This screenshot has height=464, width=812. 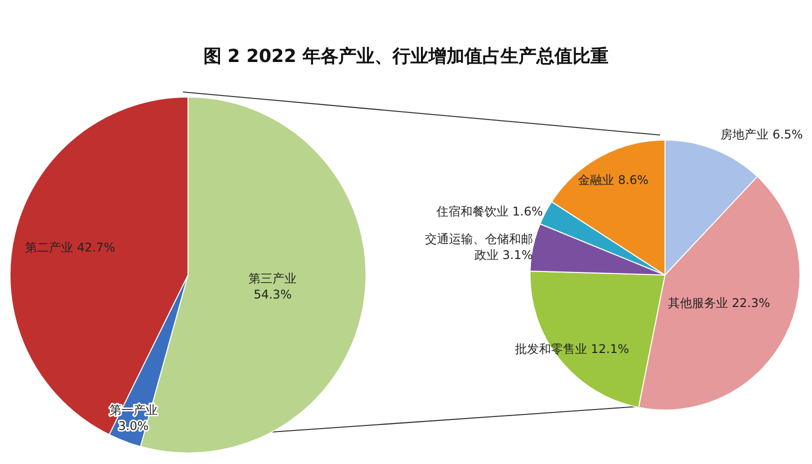 What do you see at coordinates (273, 295) in the screenshot?
I see `data-label: 54.3%` at bounding box center [273, 295].